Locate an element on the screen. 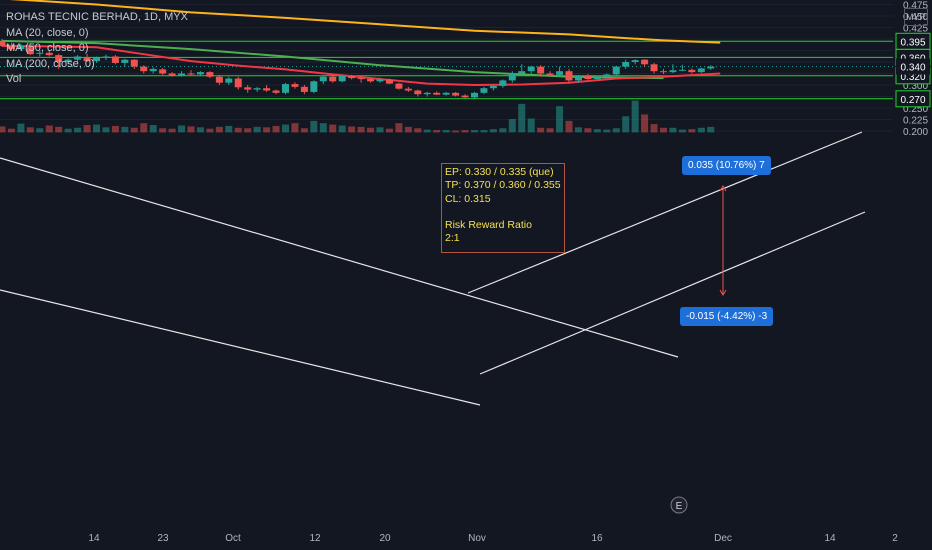 This screenshot has width=932, height=550. measure-down-arrow-icon is located at coordinates (723, 292).